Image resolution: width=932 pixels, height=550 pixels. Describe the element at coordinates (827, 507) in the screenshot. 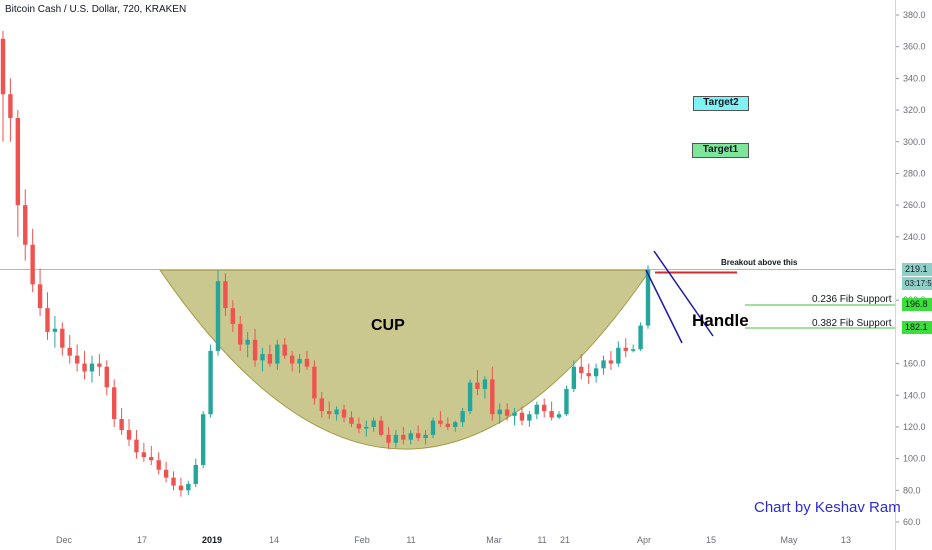

I see `chart-credit: Chart by Keshav Ram` at that location.